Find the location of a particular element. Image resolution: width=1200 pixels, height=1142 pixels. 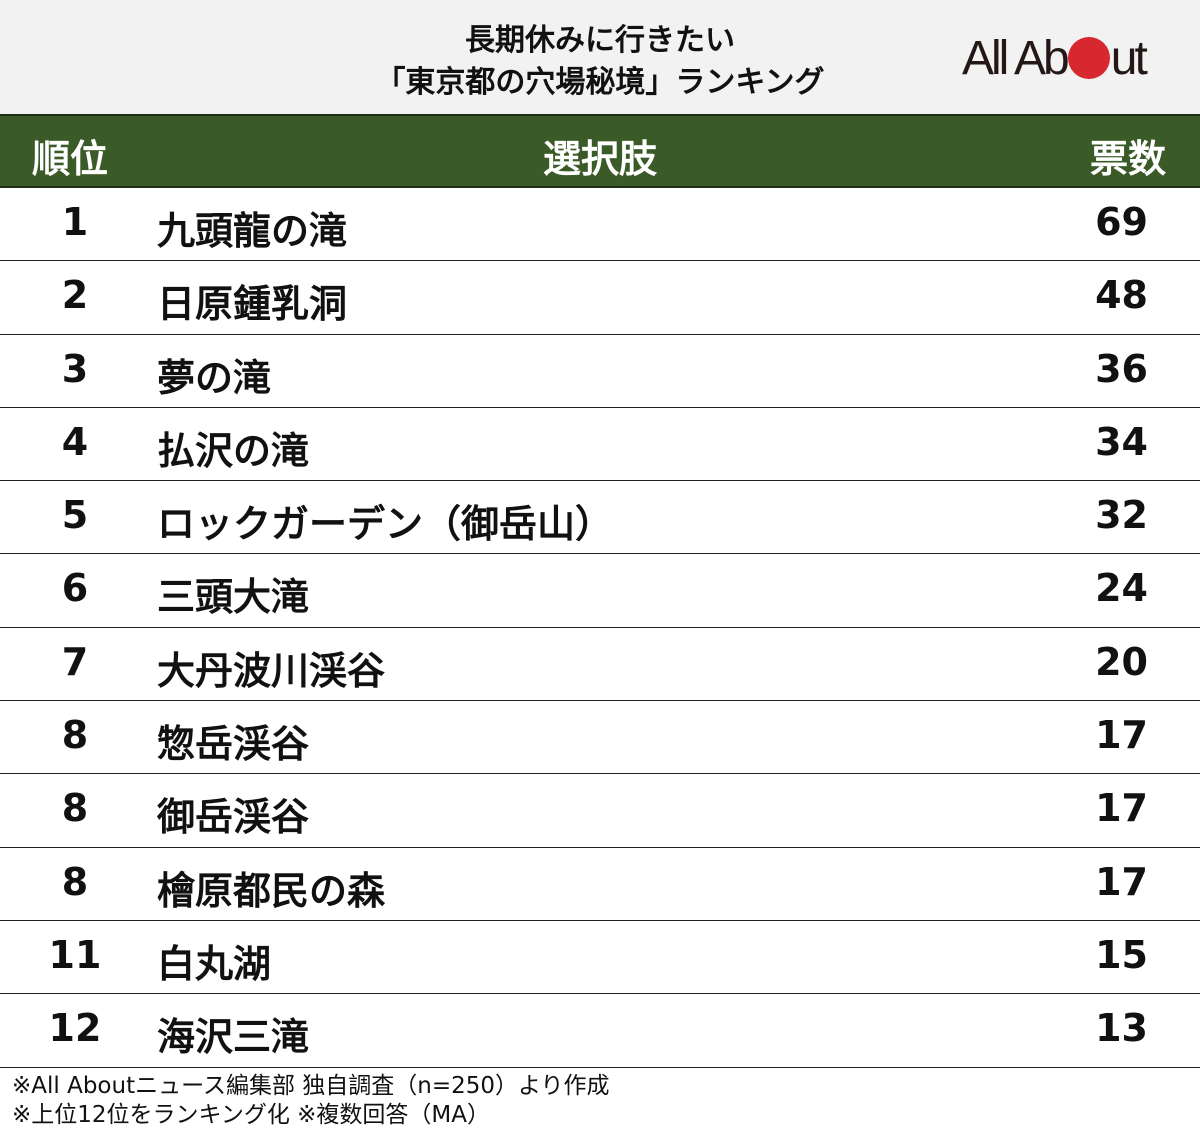

footnote-method: ※上位12位をランキング化 ※複数回答（MA） is located at coordinates (251, 1115).